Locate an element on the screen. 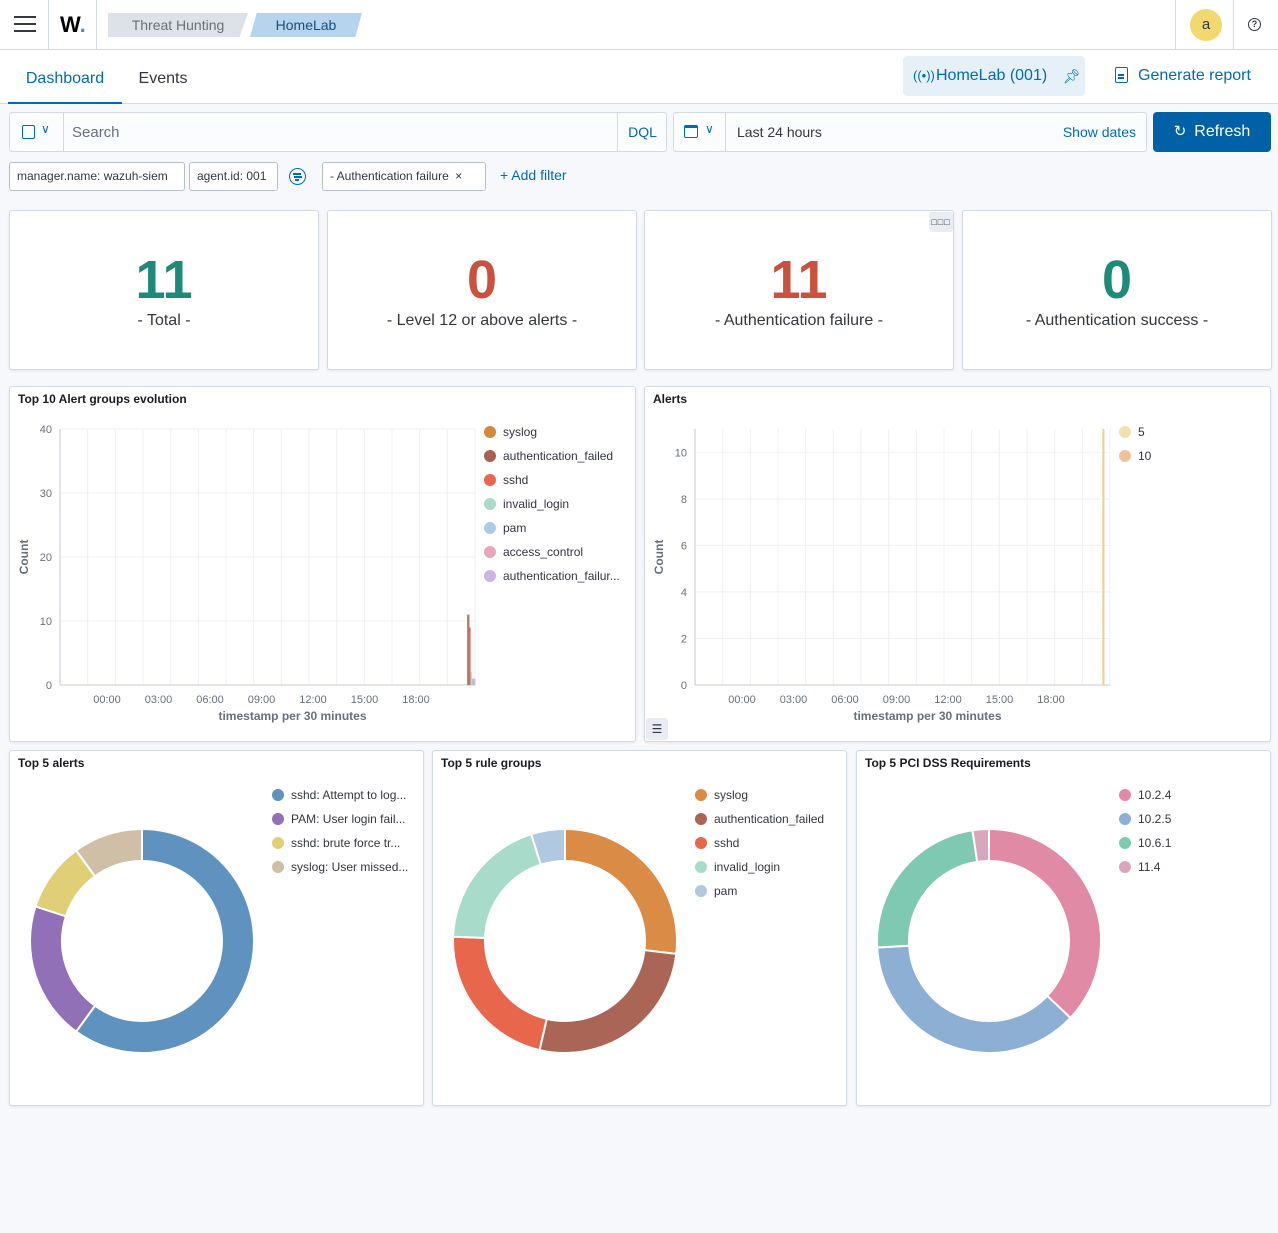  legend-item: 11.4 is located at coordinates (1139, 867).